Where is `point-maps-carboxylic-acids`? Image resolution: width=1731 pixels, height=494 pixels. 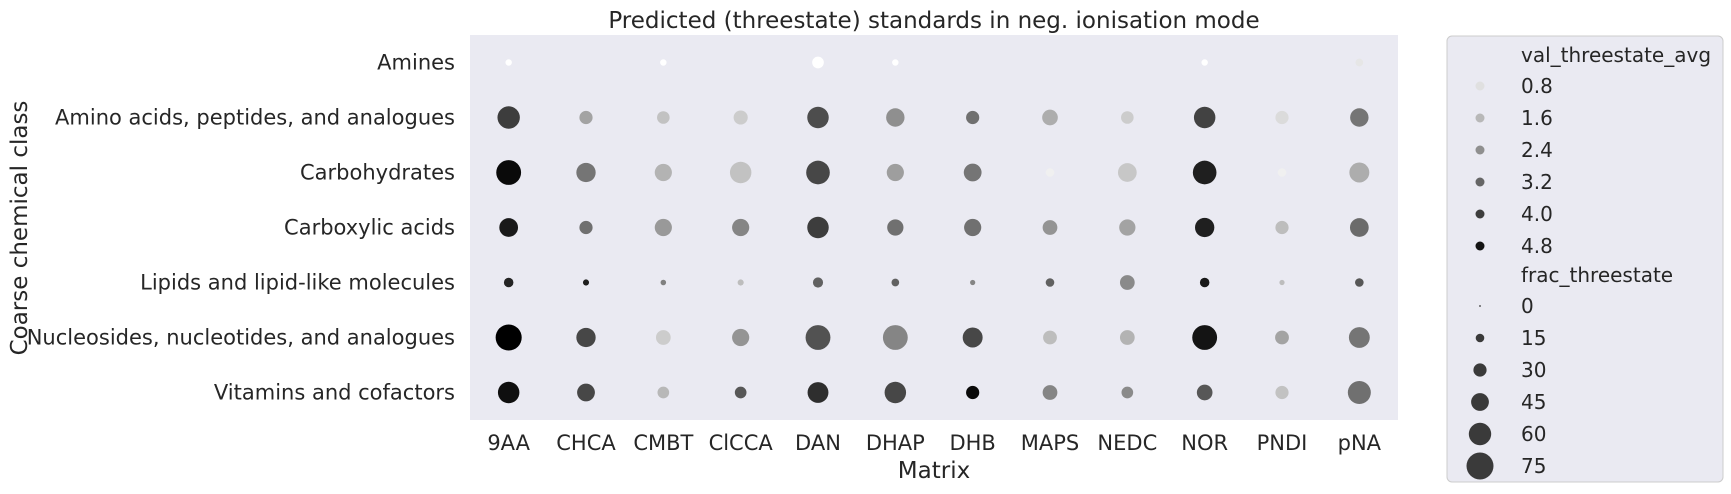
point-maps-carboxylic-acids is located at coordinates (1050, 227).